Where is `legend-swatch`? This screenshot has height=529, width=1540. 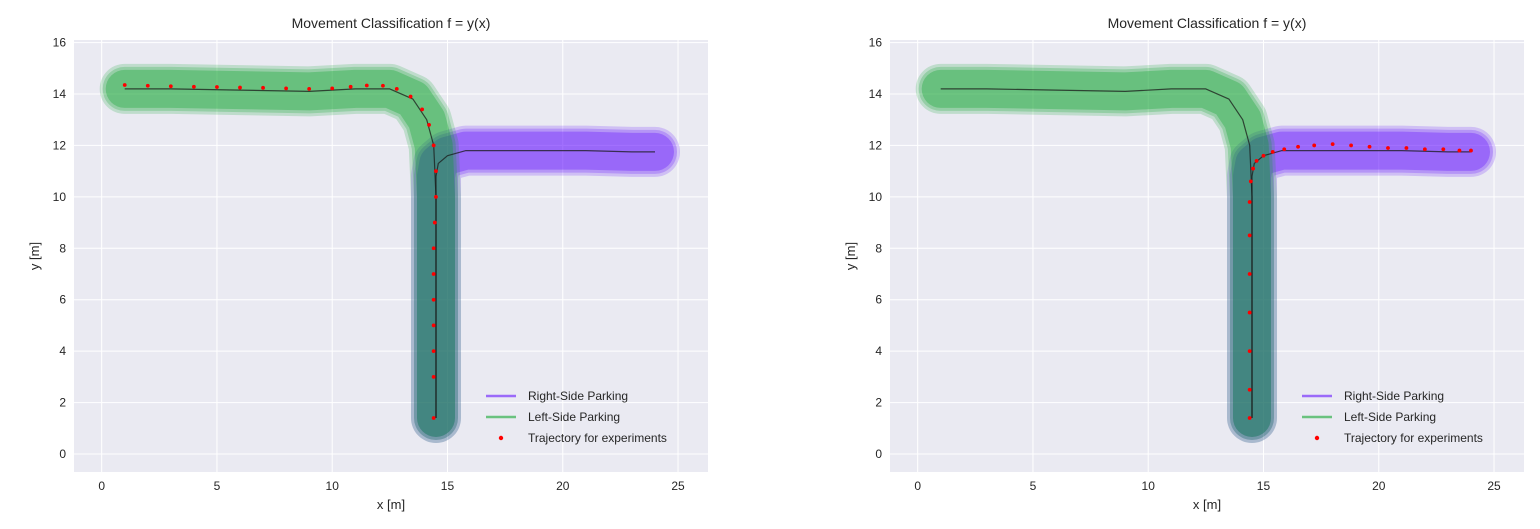
legend-swatch is located at coordinates (501, 438).